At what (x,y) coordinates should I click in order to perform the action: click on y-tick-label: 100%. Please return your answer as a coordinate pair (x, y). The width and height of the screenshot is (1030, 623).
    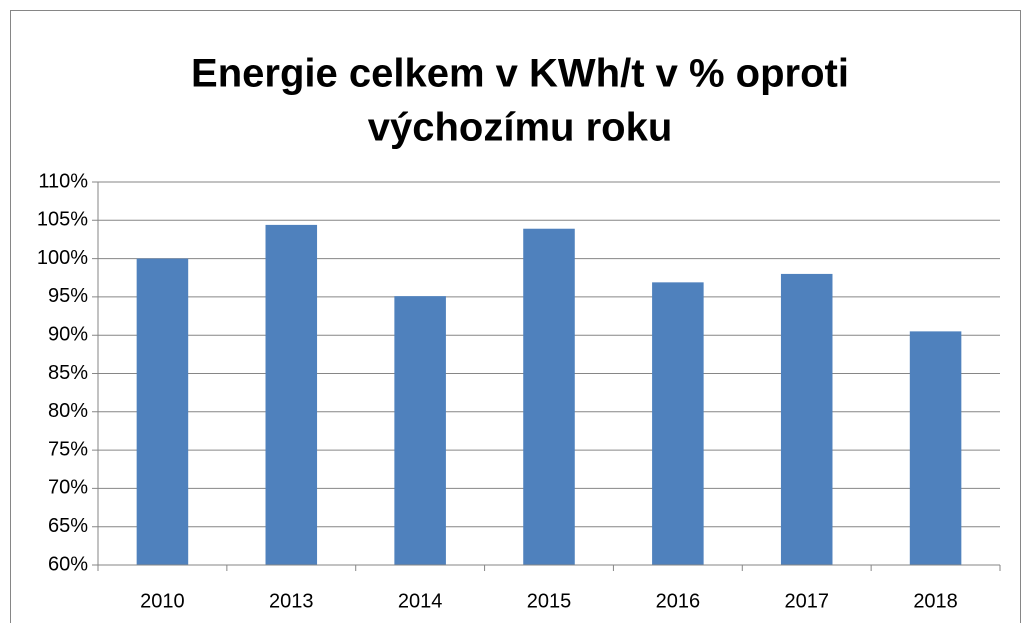
    Looking at the image, I should click on (62, 258).